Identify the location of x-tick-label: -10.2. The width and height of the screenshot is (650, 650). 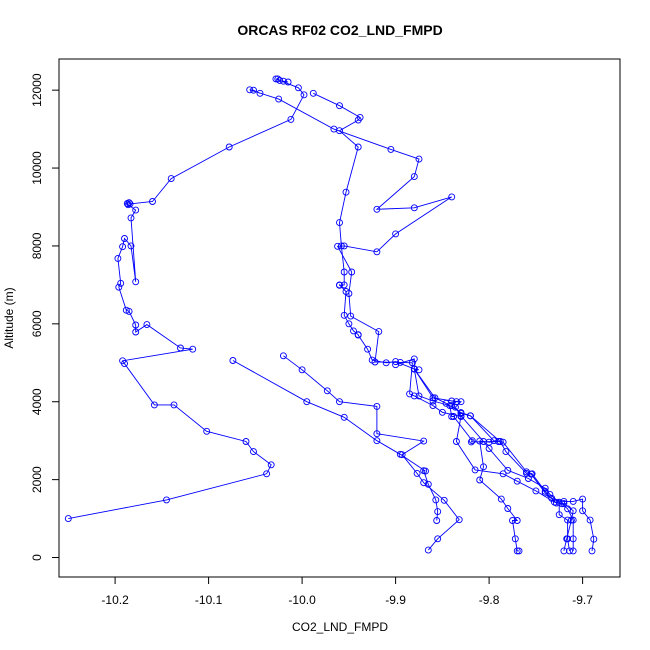
(115, 600).